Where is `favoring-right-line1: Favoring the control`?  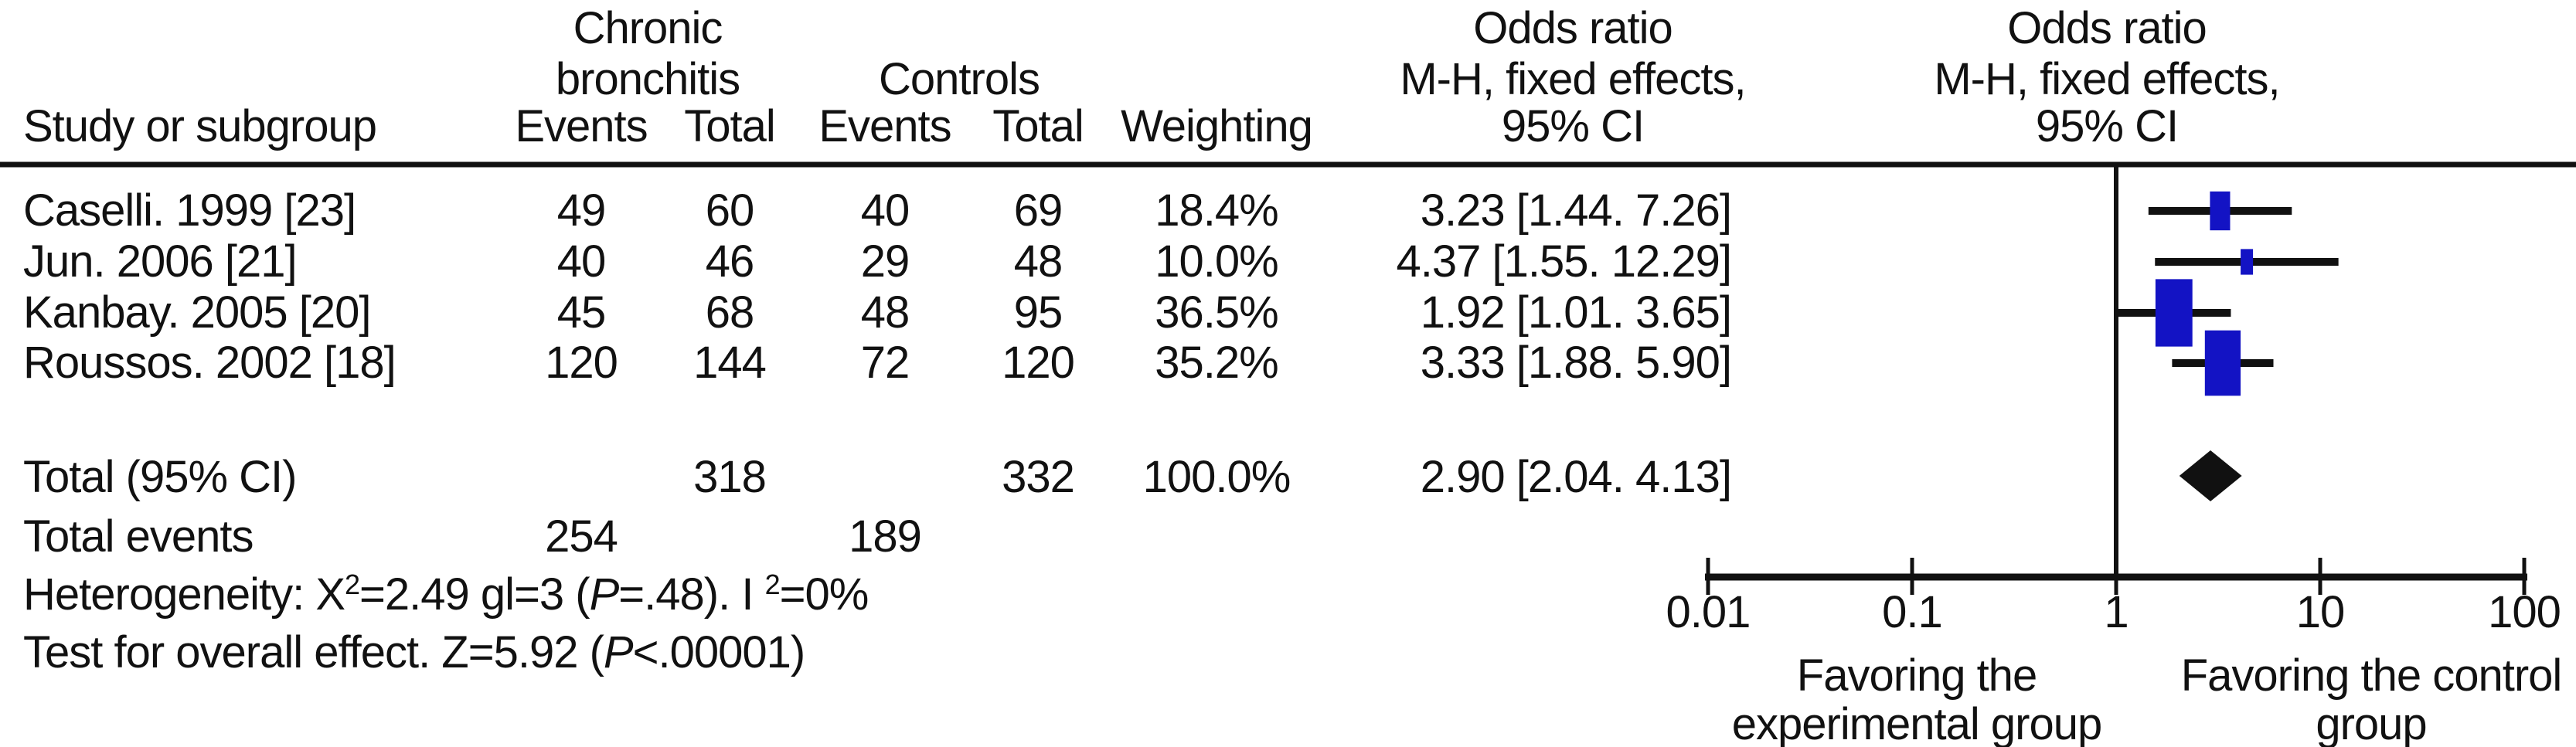
favoring-right-line1: Favoring the control is located at coordinates (2371, 676).